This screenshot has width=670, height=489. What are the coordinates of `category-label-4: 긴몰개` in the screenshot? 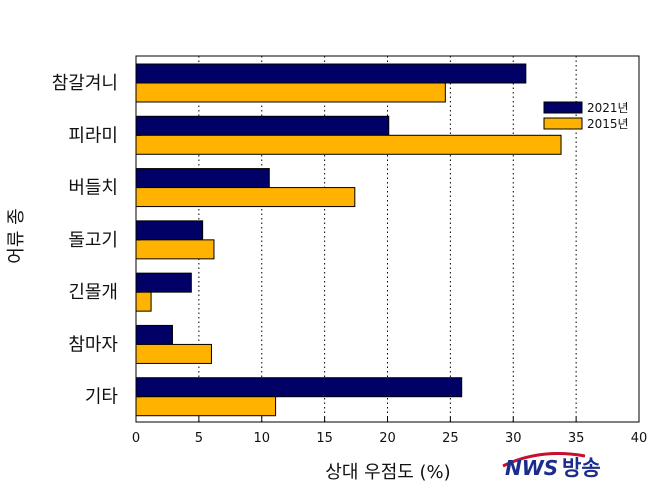 It's located at (93, 292).